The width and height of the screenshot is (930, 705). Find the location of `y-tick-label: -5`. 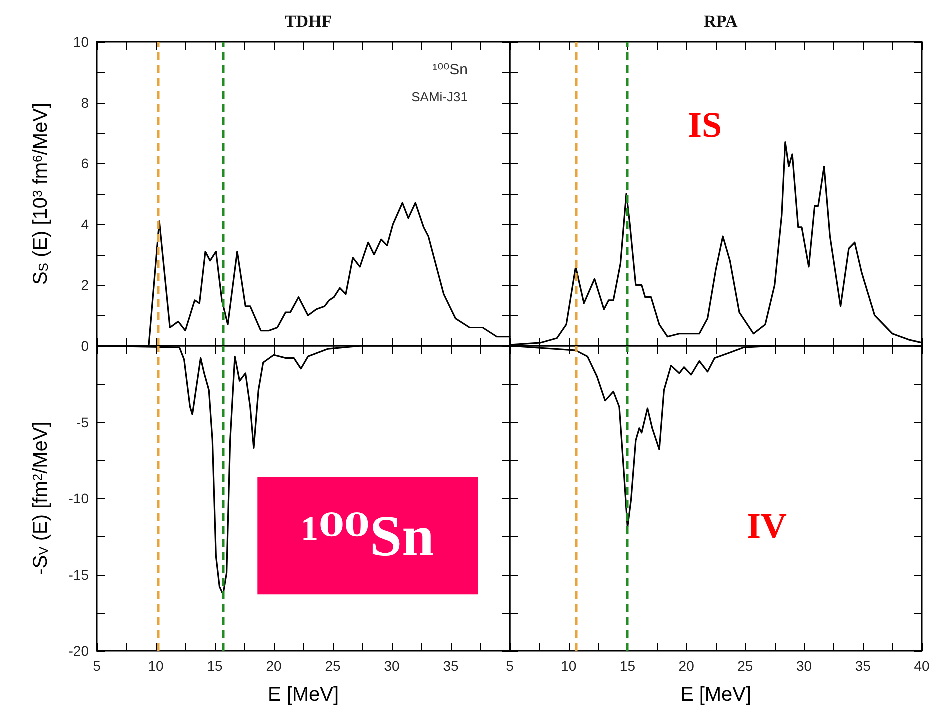

y-tick-label: -5 is located at coordinates (83, 422).